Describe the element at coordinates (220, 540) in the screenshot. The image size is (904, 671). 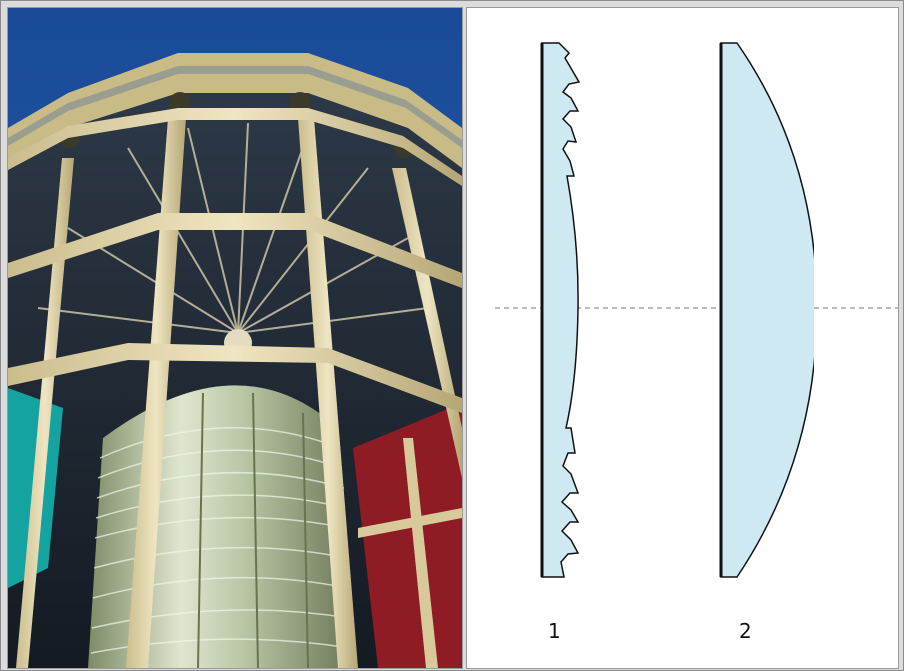
I see `lens-rings` at that location.